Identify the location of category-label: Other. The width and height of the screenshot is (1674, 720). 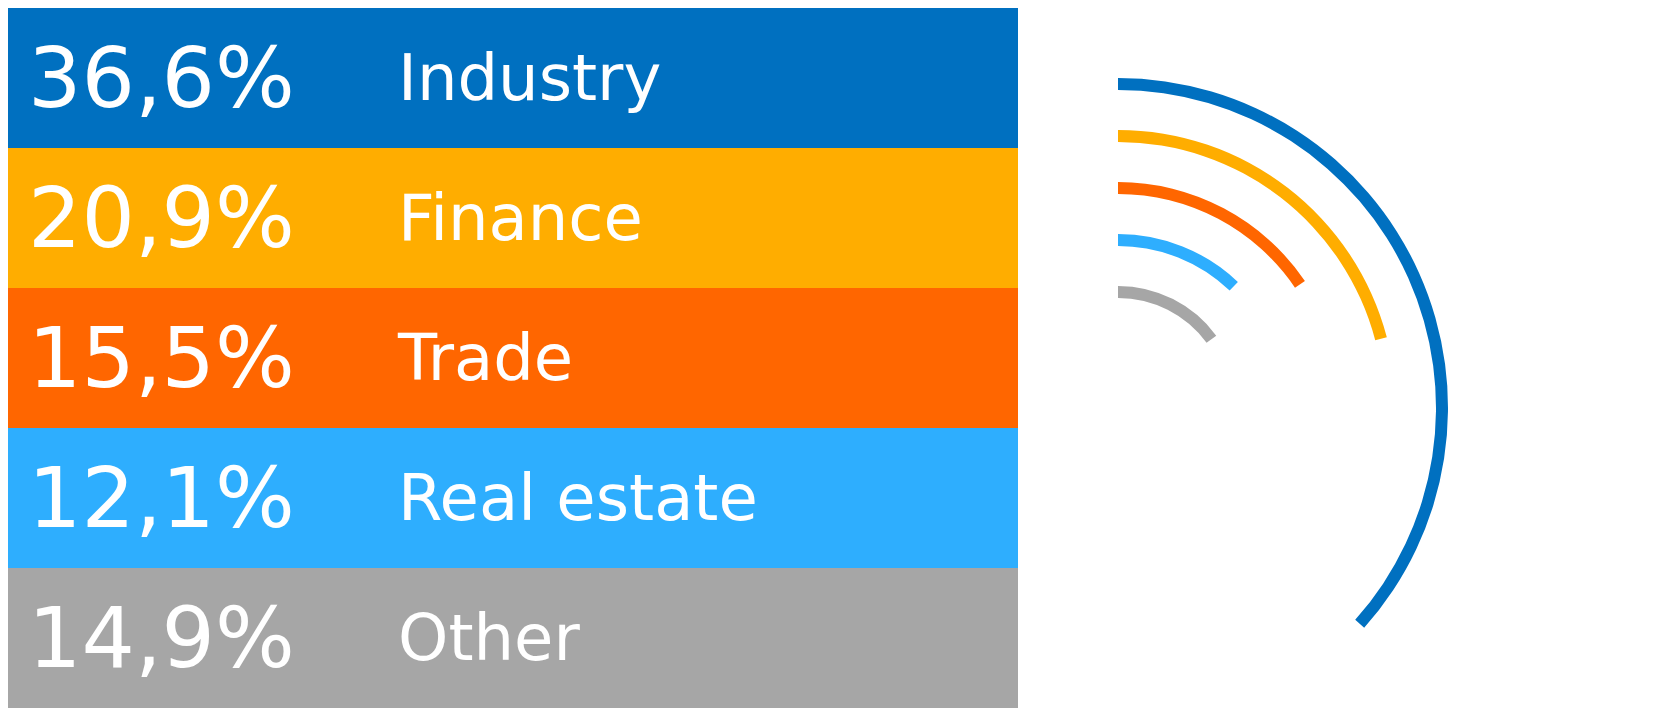
(489, 638).